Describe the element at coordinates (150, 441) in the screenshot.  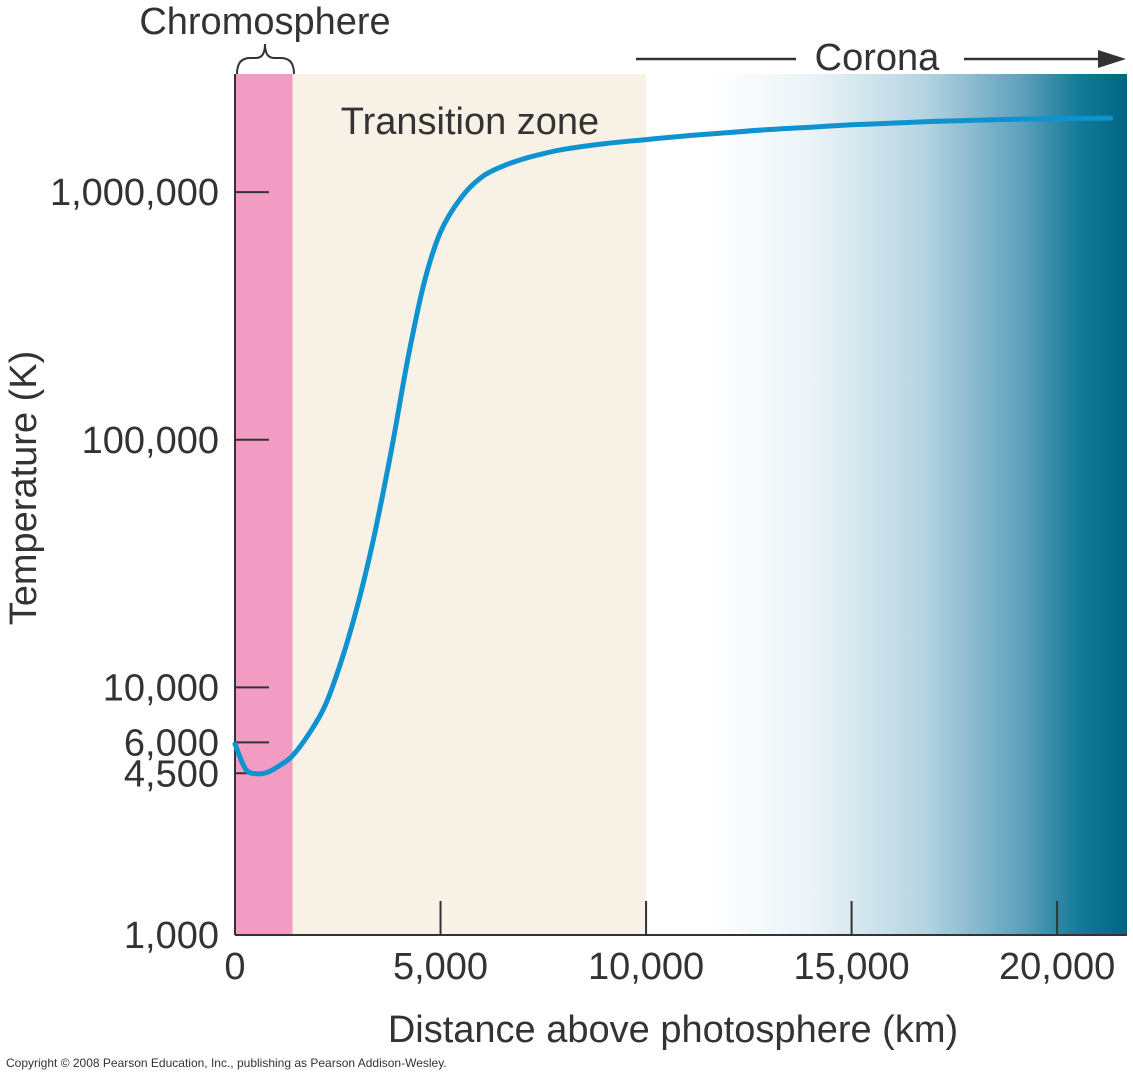
I see `y-tick-label: 100,000` at that location.